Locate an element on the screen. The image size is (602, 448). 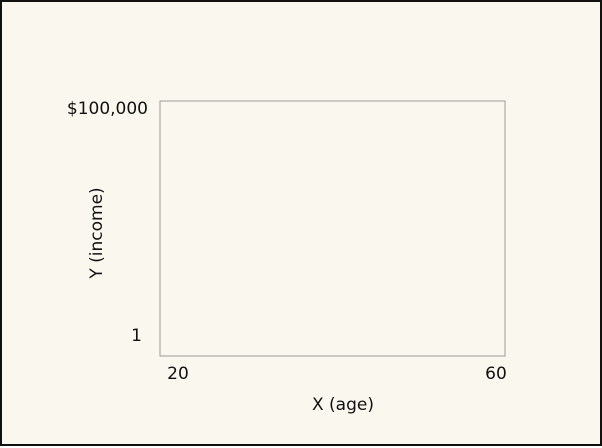
y-axis-title: Y (income) is located at coordinates (97, 233).